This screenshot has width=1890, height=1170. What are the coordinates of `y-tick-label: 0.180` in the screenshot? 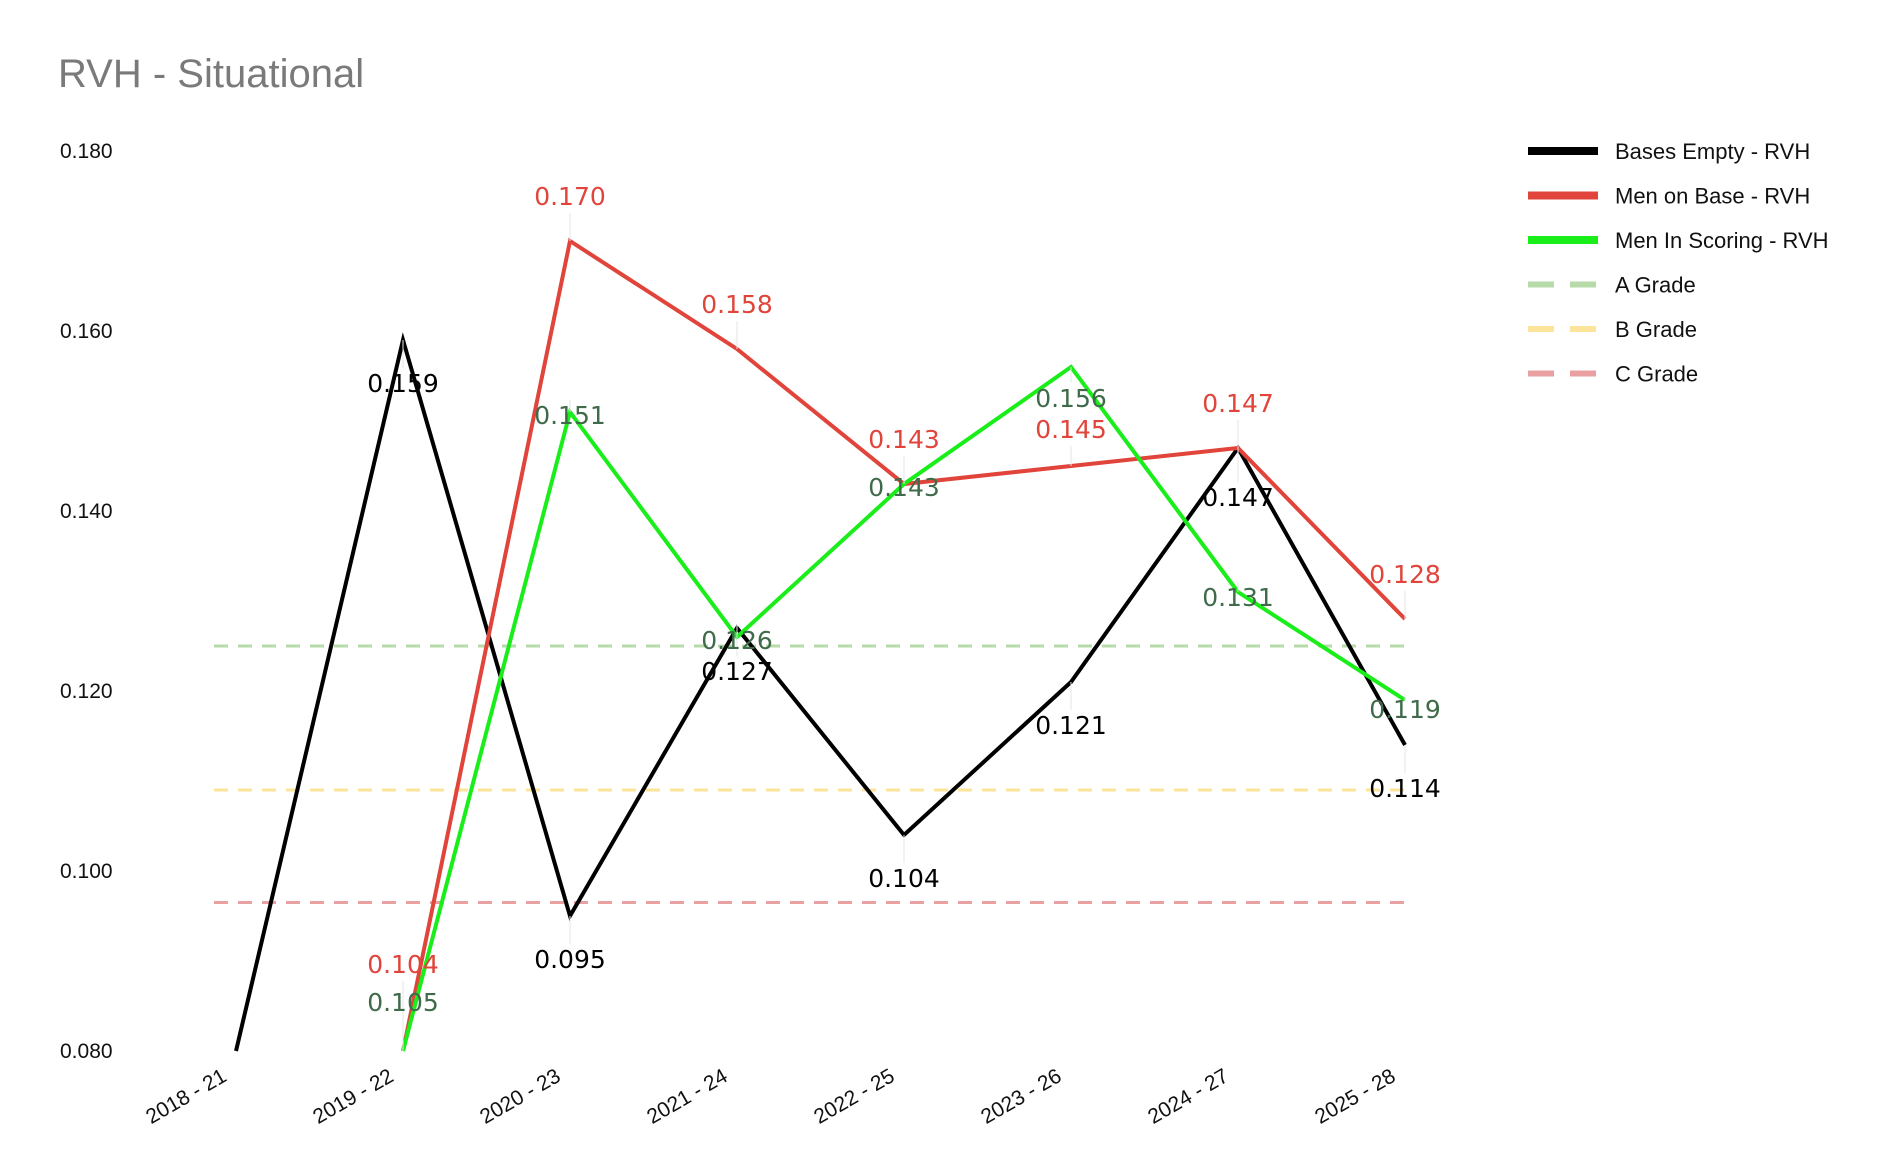 It's located at (86, 151).